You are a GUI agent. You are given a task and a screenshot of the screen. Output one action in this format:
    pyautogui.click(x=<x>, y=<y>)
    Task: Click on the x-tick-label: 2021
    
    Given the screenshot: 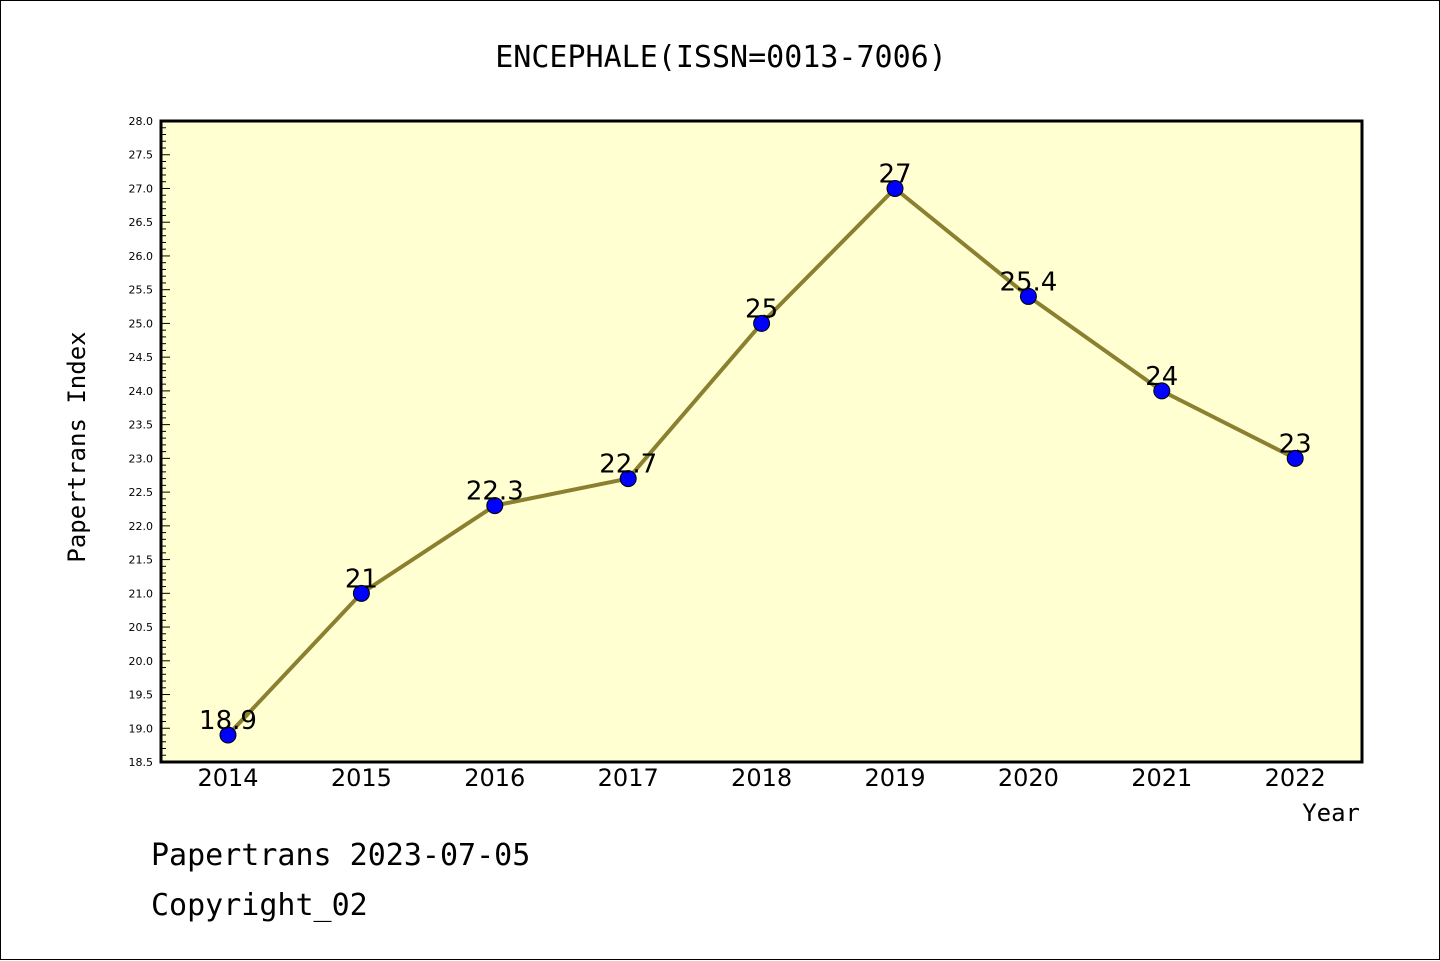 What is the action you would take?
    pyautogui.click(x=1161, y=778)
    